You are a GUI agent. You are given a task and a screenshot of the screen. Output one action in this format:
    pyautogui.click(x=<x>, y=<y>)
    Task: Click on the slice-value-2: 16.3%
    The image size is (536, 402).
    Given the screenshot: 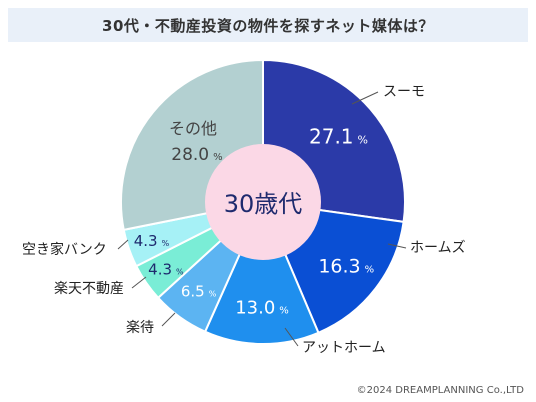 What is the action you would take?
    pyautogui.click(x=346, y=267)
    